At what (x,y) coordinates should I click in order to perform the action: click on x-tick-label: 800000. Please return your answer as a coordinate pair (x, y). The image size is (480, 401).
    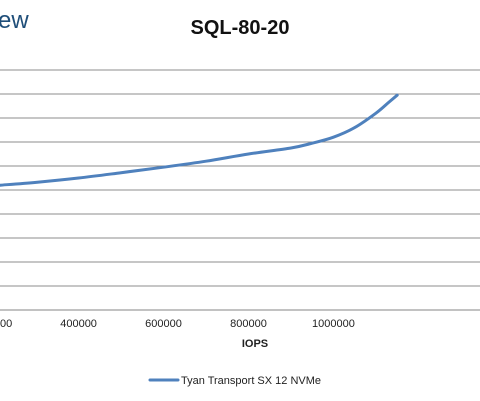
    Looking at the image, I should click on (248, 324).